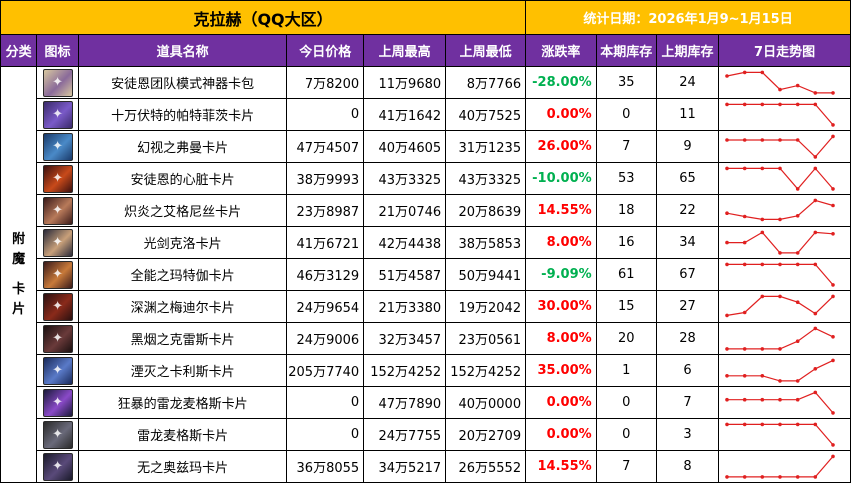 This screenshot has height=496, width=851. I want to click on change-rate: -9.09%, so click(561, 274).